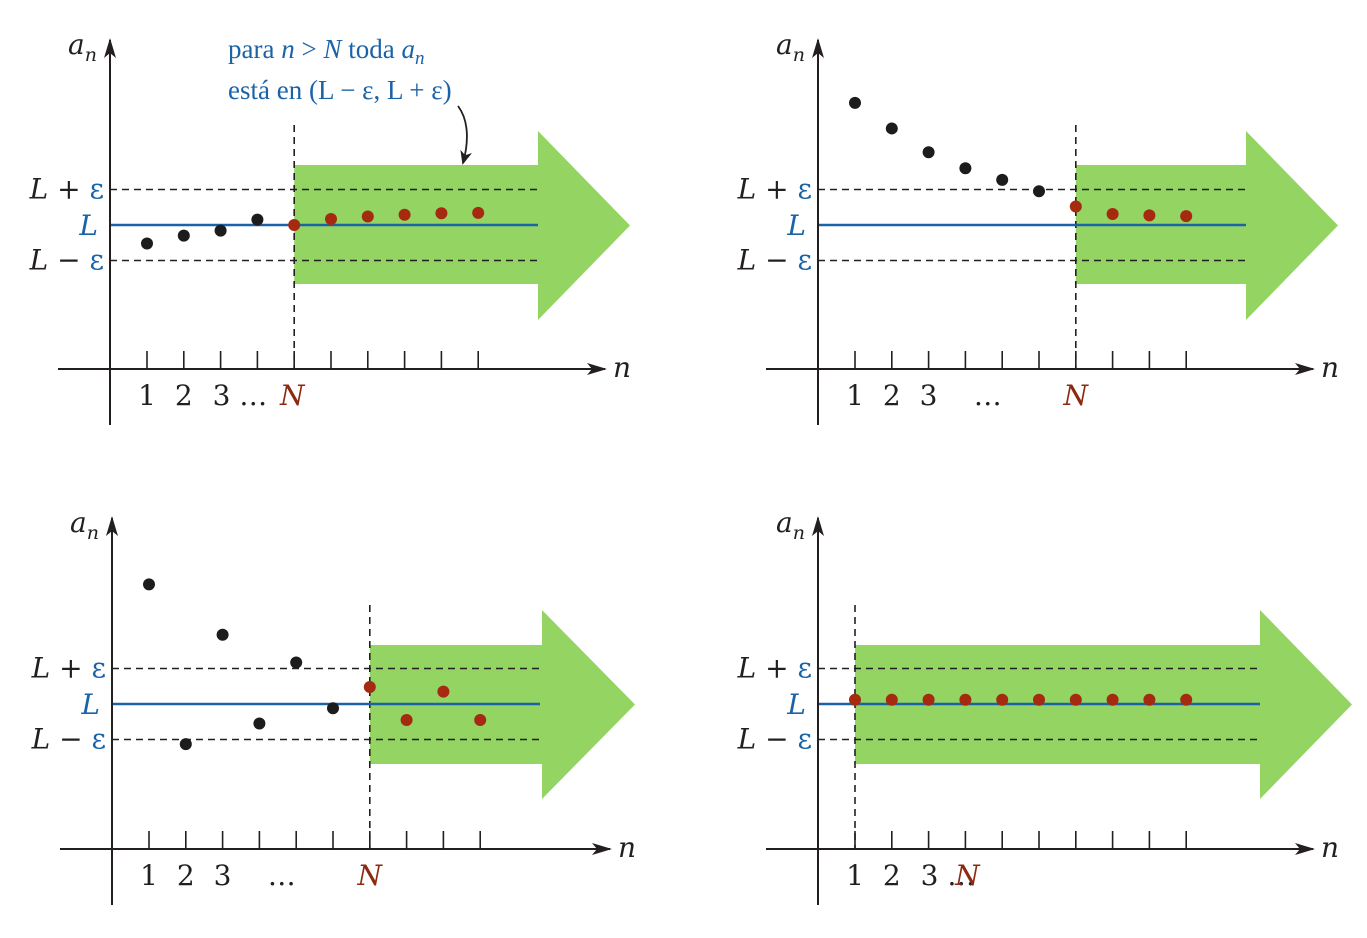 The image size is (1367, 938). What do you see at coordinates (464, 135) in the screenshot?
I see `annotation-pointer-arrow` at bounding box center [464, 135].